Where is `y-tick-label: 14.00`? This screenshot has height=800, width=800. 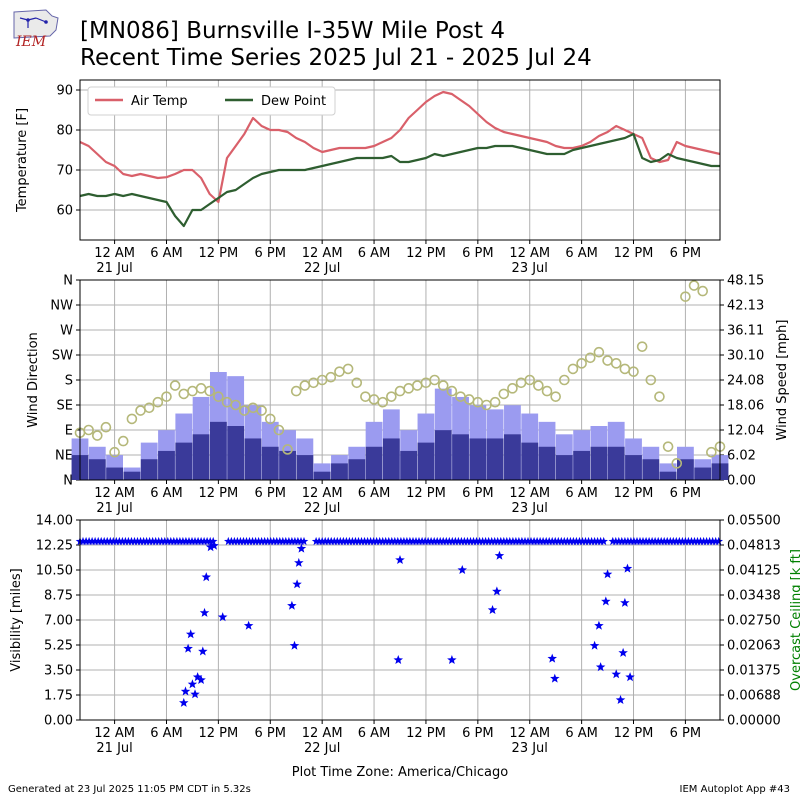 y-tick-label: 14.00 is located at coordinates (54, 521).